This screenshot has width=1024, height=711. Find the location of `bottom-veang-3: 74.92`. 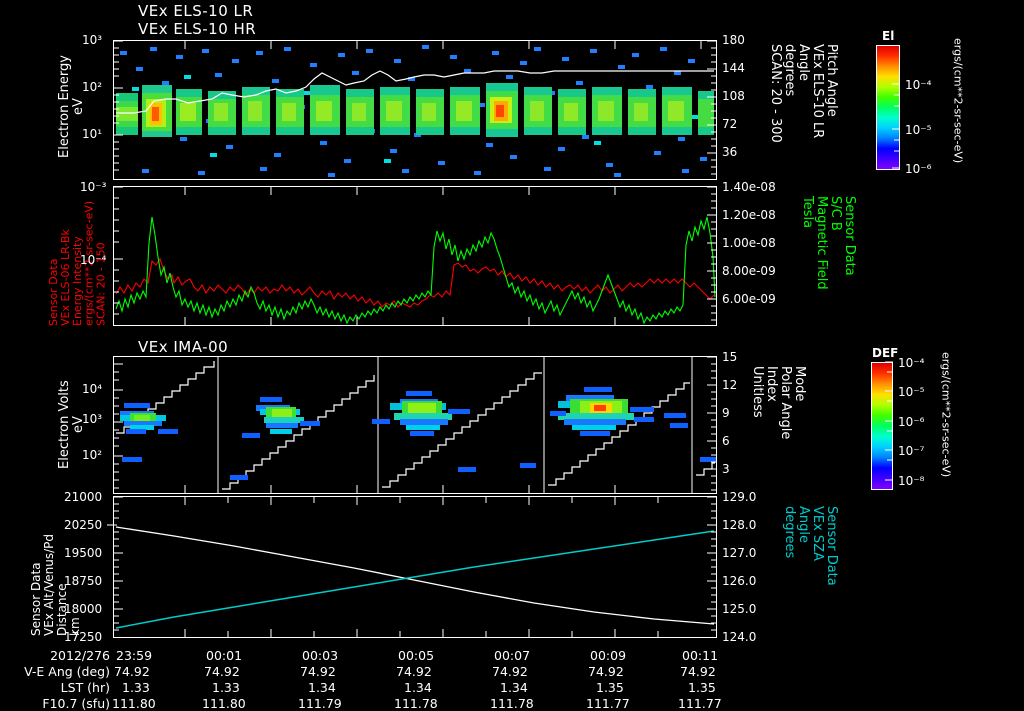

bottom-veang-3: 74.92 is located at coordinates (414, 671).